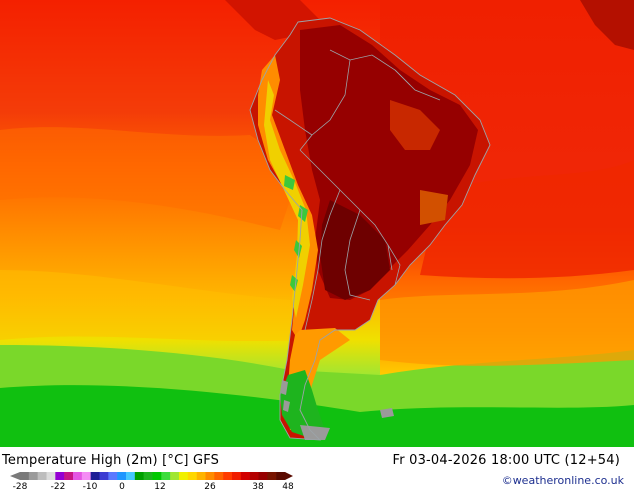 The height and width of the screenshot is (490, 634). Describe the element at coordinates (20, 486) in the screenshot. I see `legend-tick-label: -28` at that location.